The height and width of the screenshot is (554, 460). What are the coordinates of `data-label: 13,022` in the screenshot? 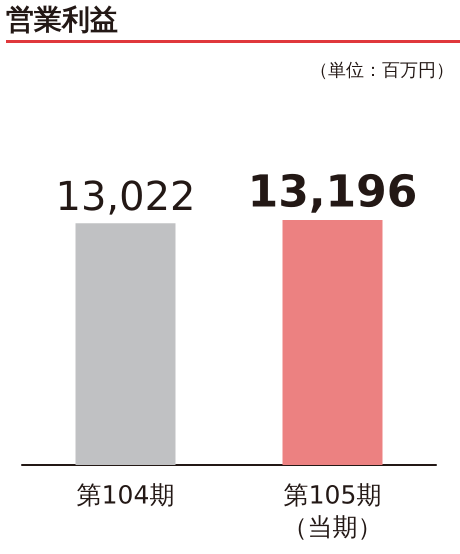 It's located at (126, 197).